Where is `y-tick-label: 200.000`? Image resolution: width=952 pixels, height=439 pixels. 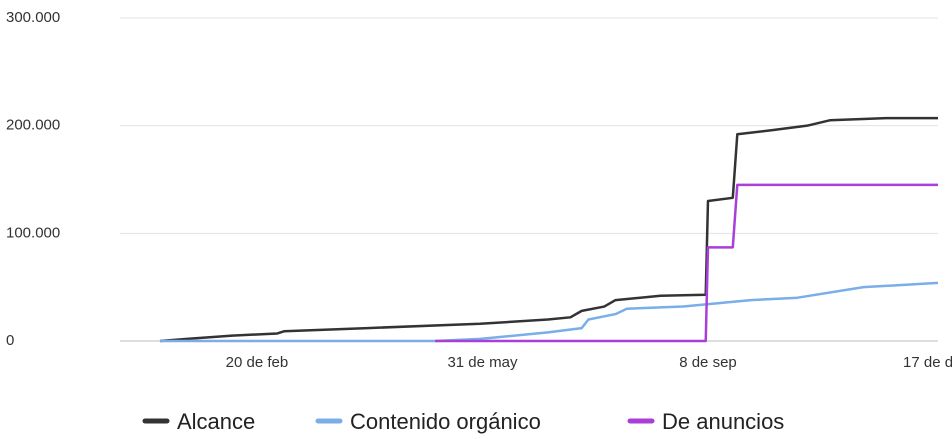
y-tick-label: 200.000 is located at coordinates (33, 125).